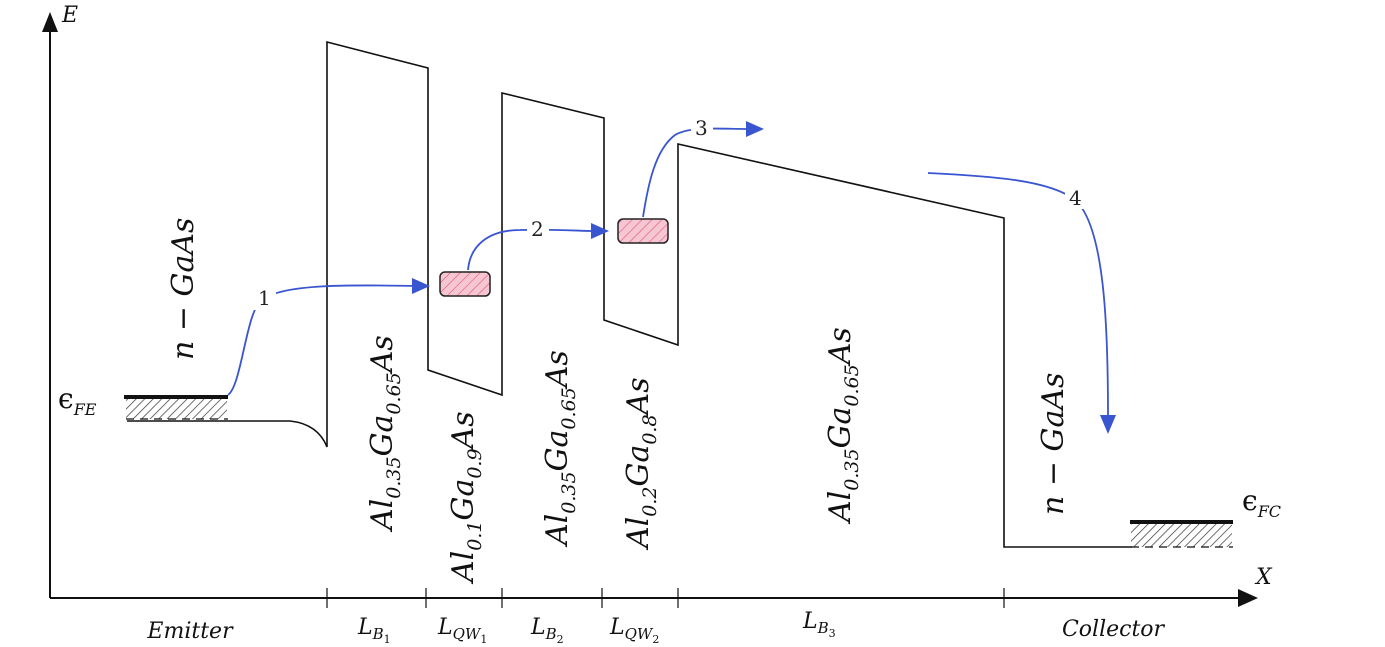  Describe the element at coordinates (190, 631) in the screenshot. I see `region-emitter: Emitter` at that location.